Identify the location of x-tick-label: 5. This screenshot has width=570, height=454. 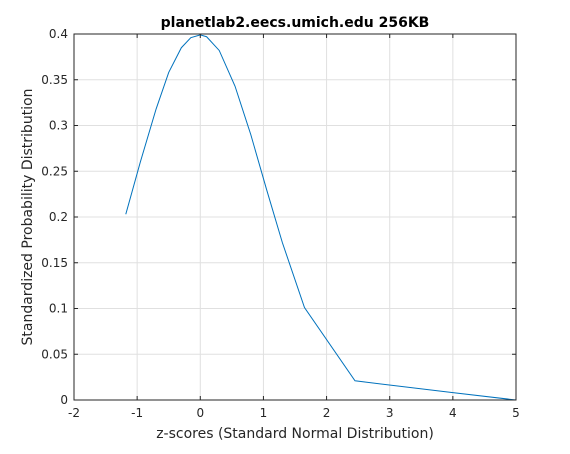
(516, 413).